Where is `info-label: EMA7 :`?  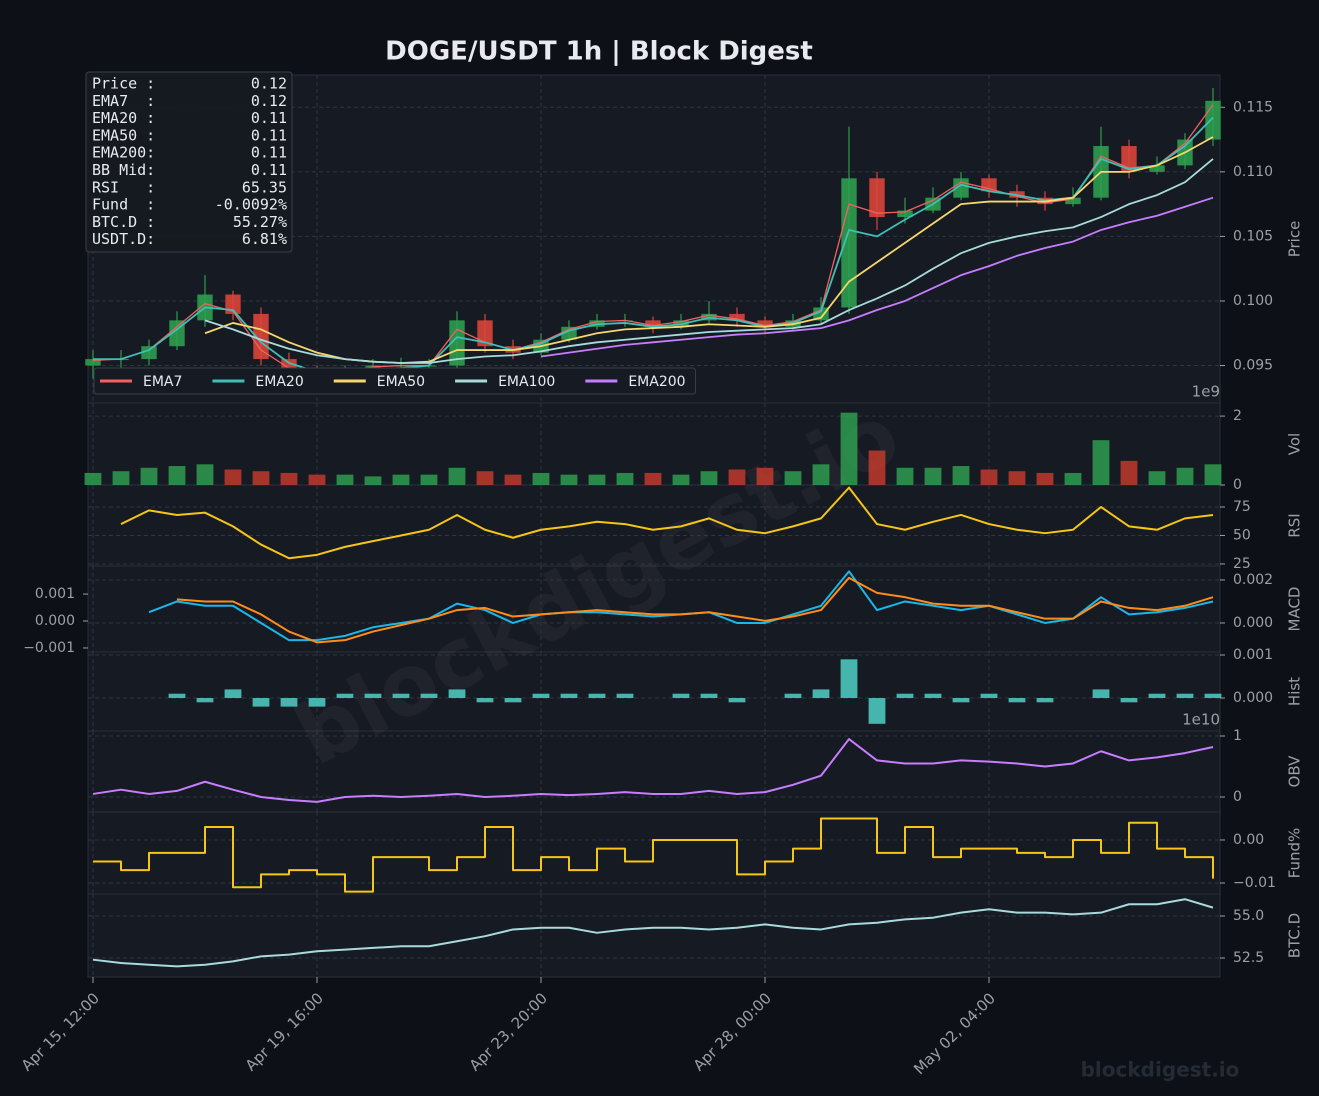
info-label: EMA7 : is located at coordinates (123, 101).